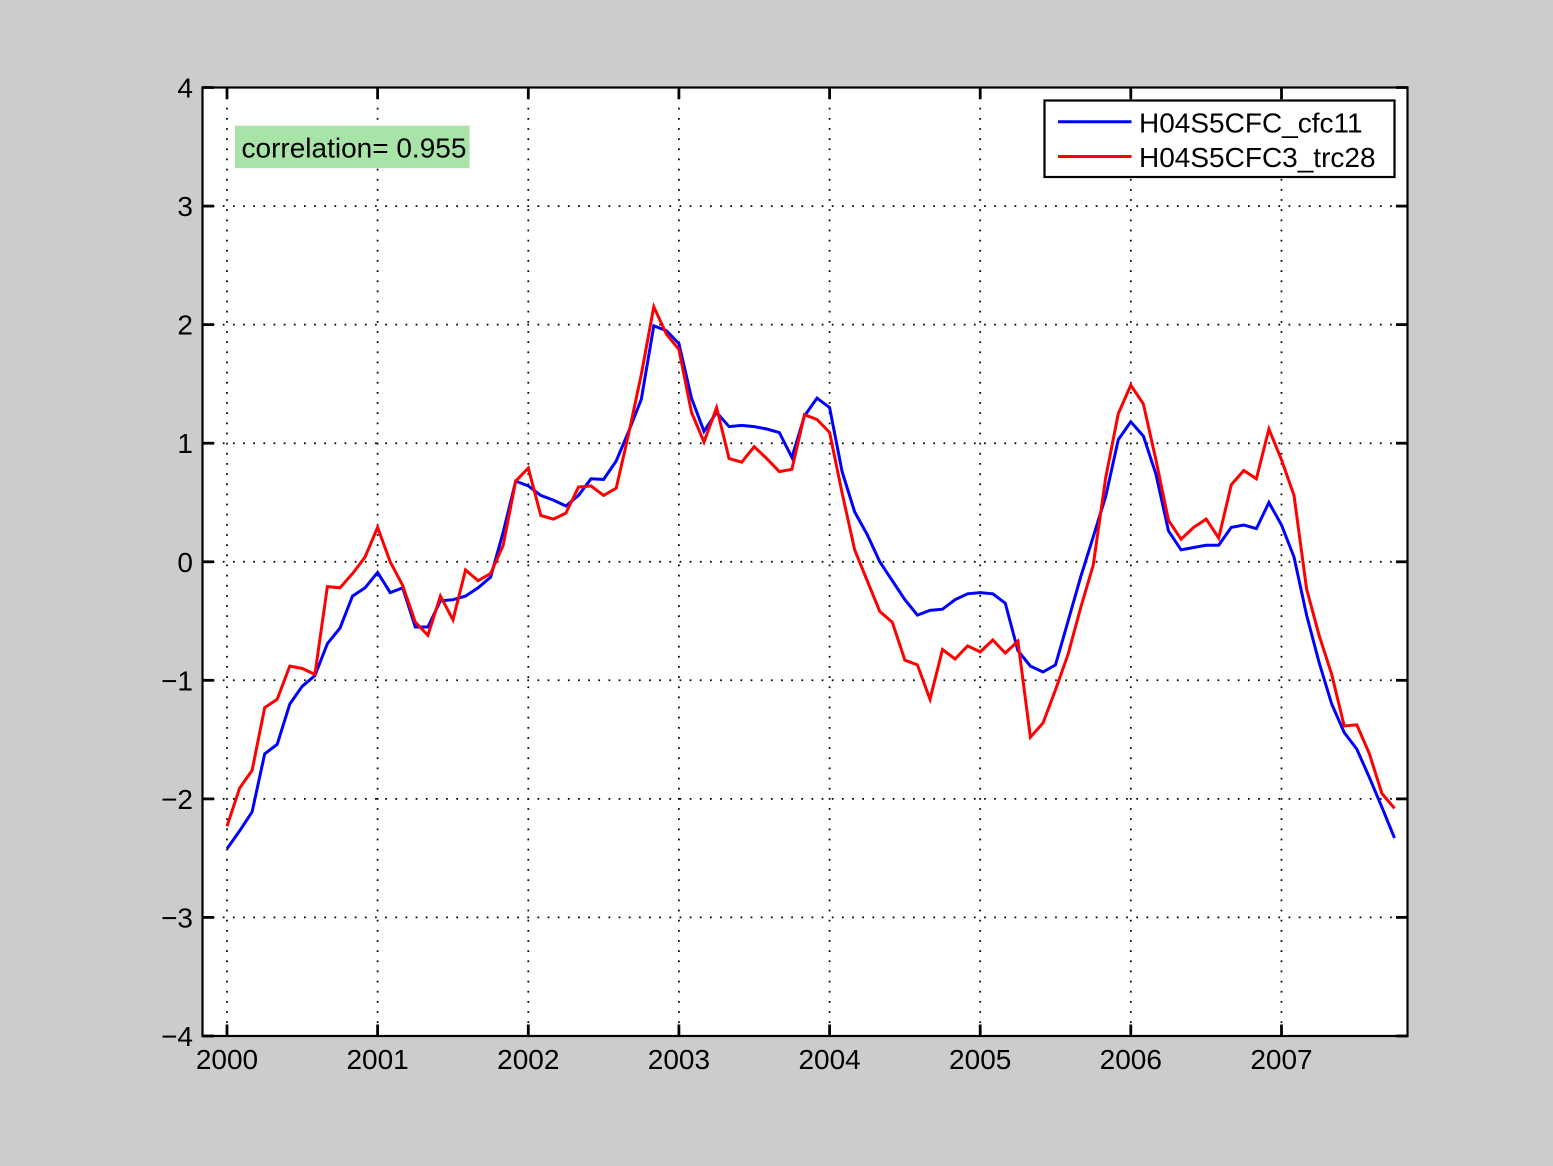 Image resolution: width=1553 pixels, height=1166 pixels. Describe the element at coordinates (177, 1036) in the screenshot. I see `svg-text: −4` at that location.